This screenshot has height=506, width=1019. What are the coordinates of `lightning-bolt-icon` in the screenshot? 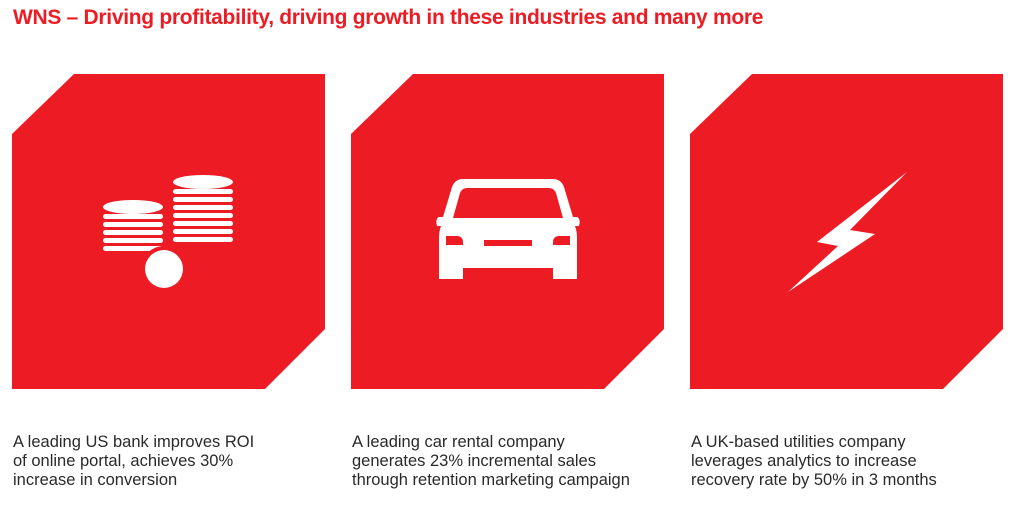 It's located at (847, 232).